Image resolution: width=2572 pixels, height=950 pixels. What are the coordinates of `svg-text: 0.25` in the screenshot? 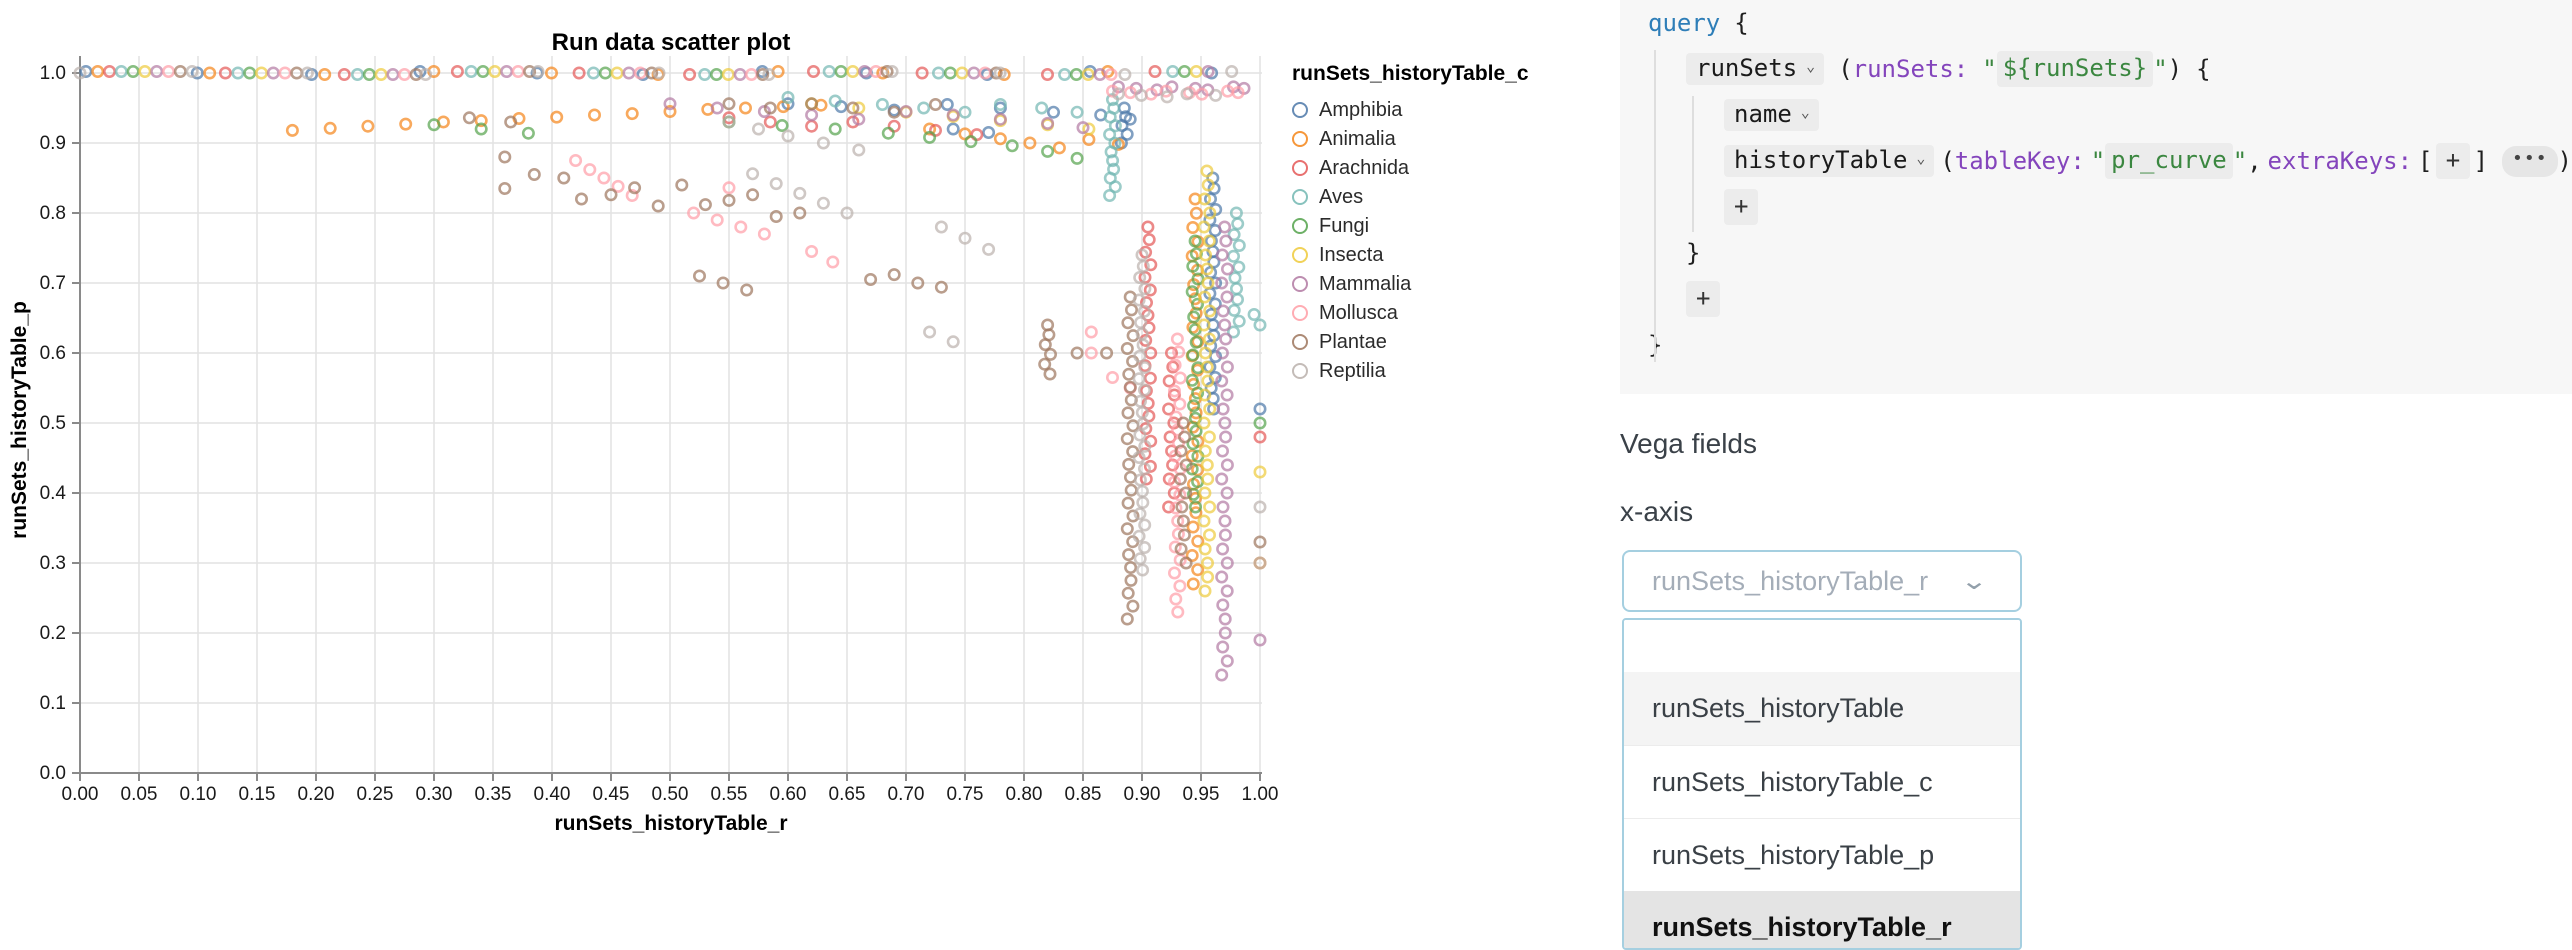 It's located at (375, 794).